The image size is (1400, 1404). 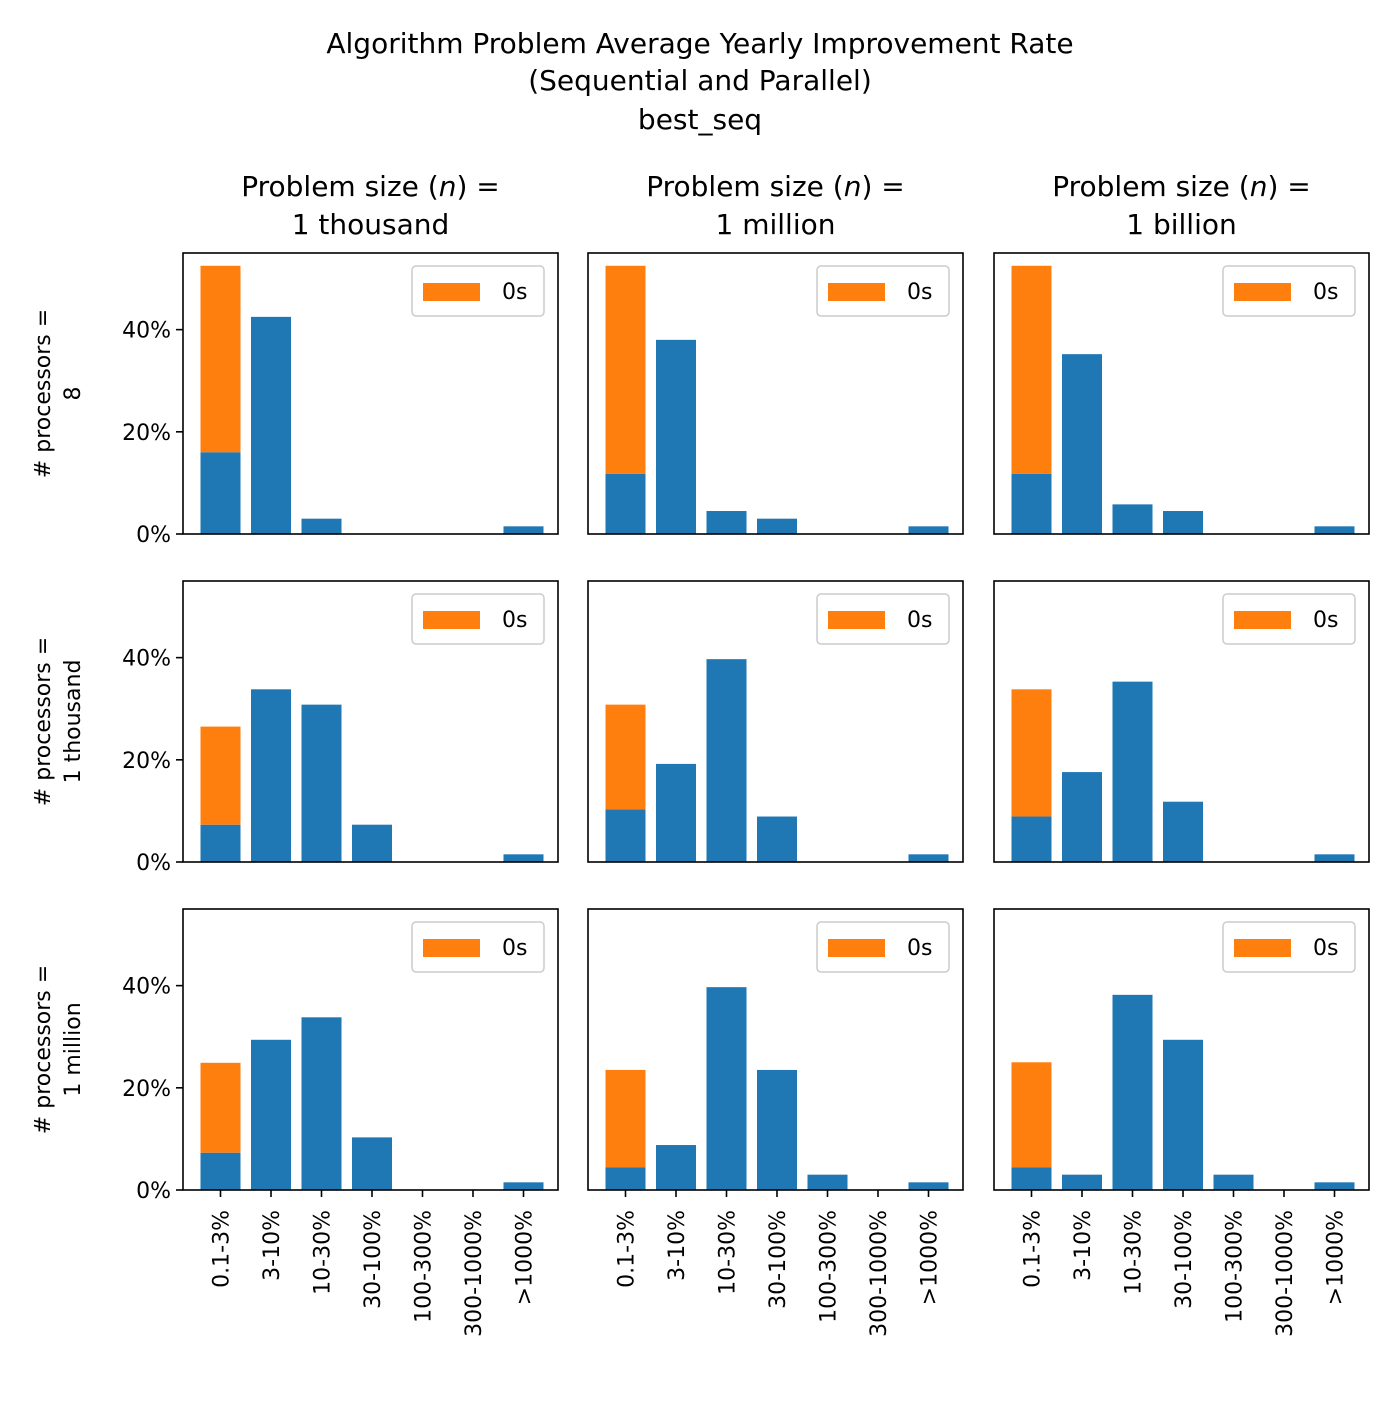 I want to click on column-title-value: 1 million, so click(x=776, y=224).